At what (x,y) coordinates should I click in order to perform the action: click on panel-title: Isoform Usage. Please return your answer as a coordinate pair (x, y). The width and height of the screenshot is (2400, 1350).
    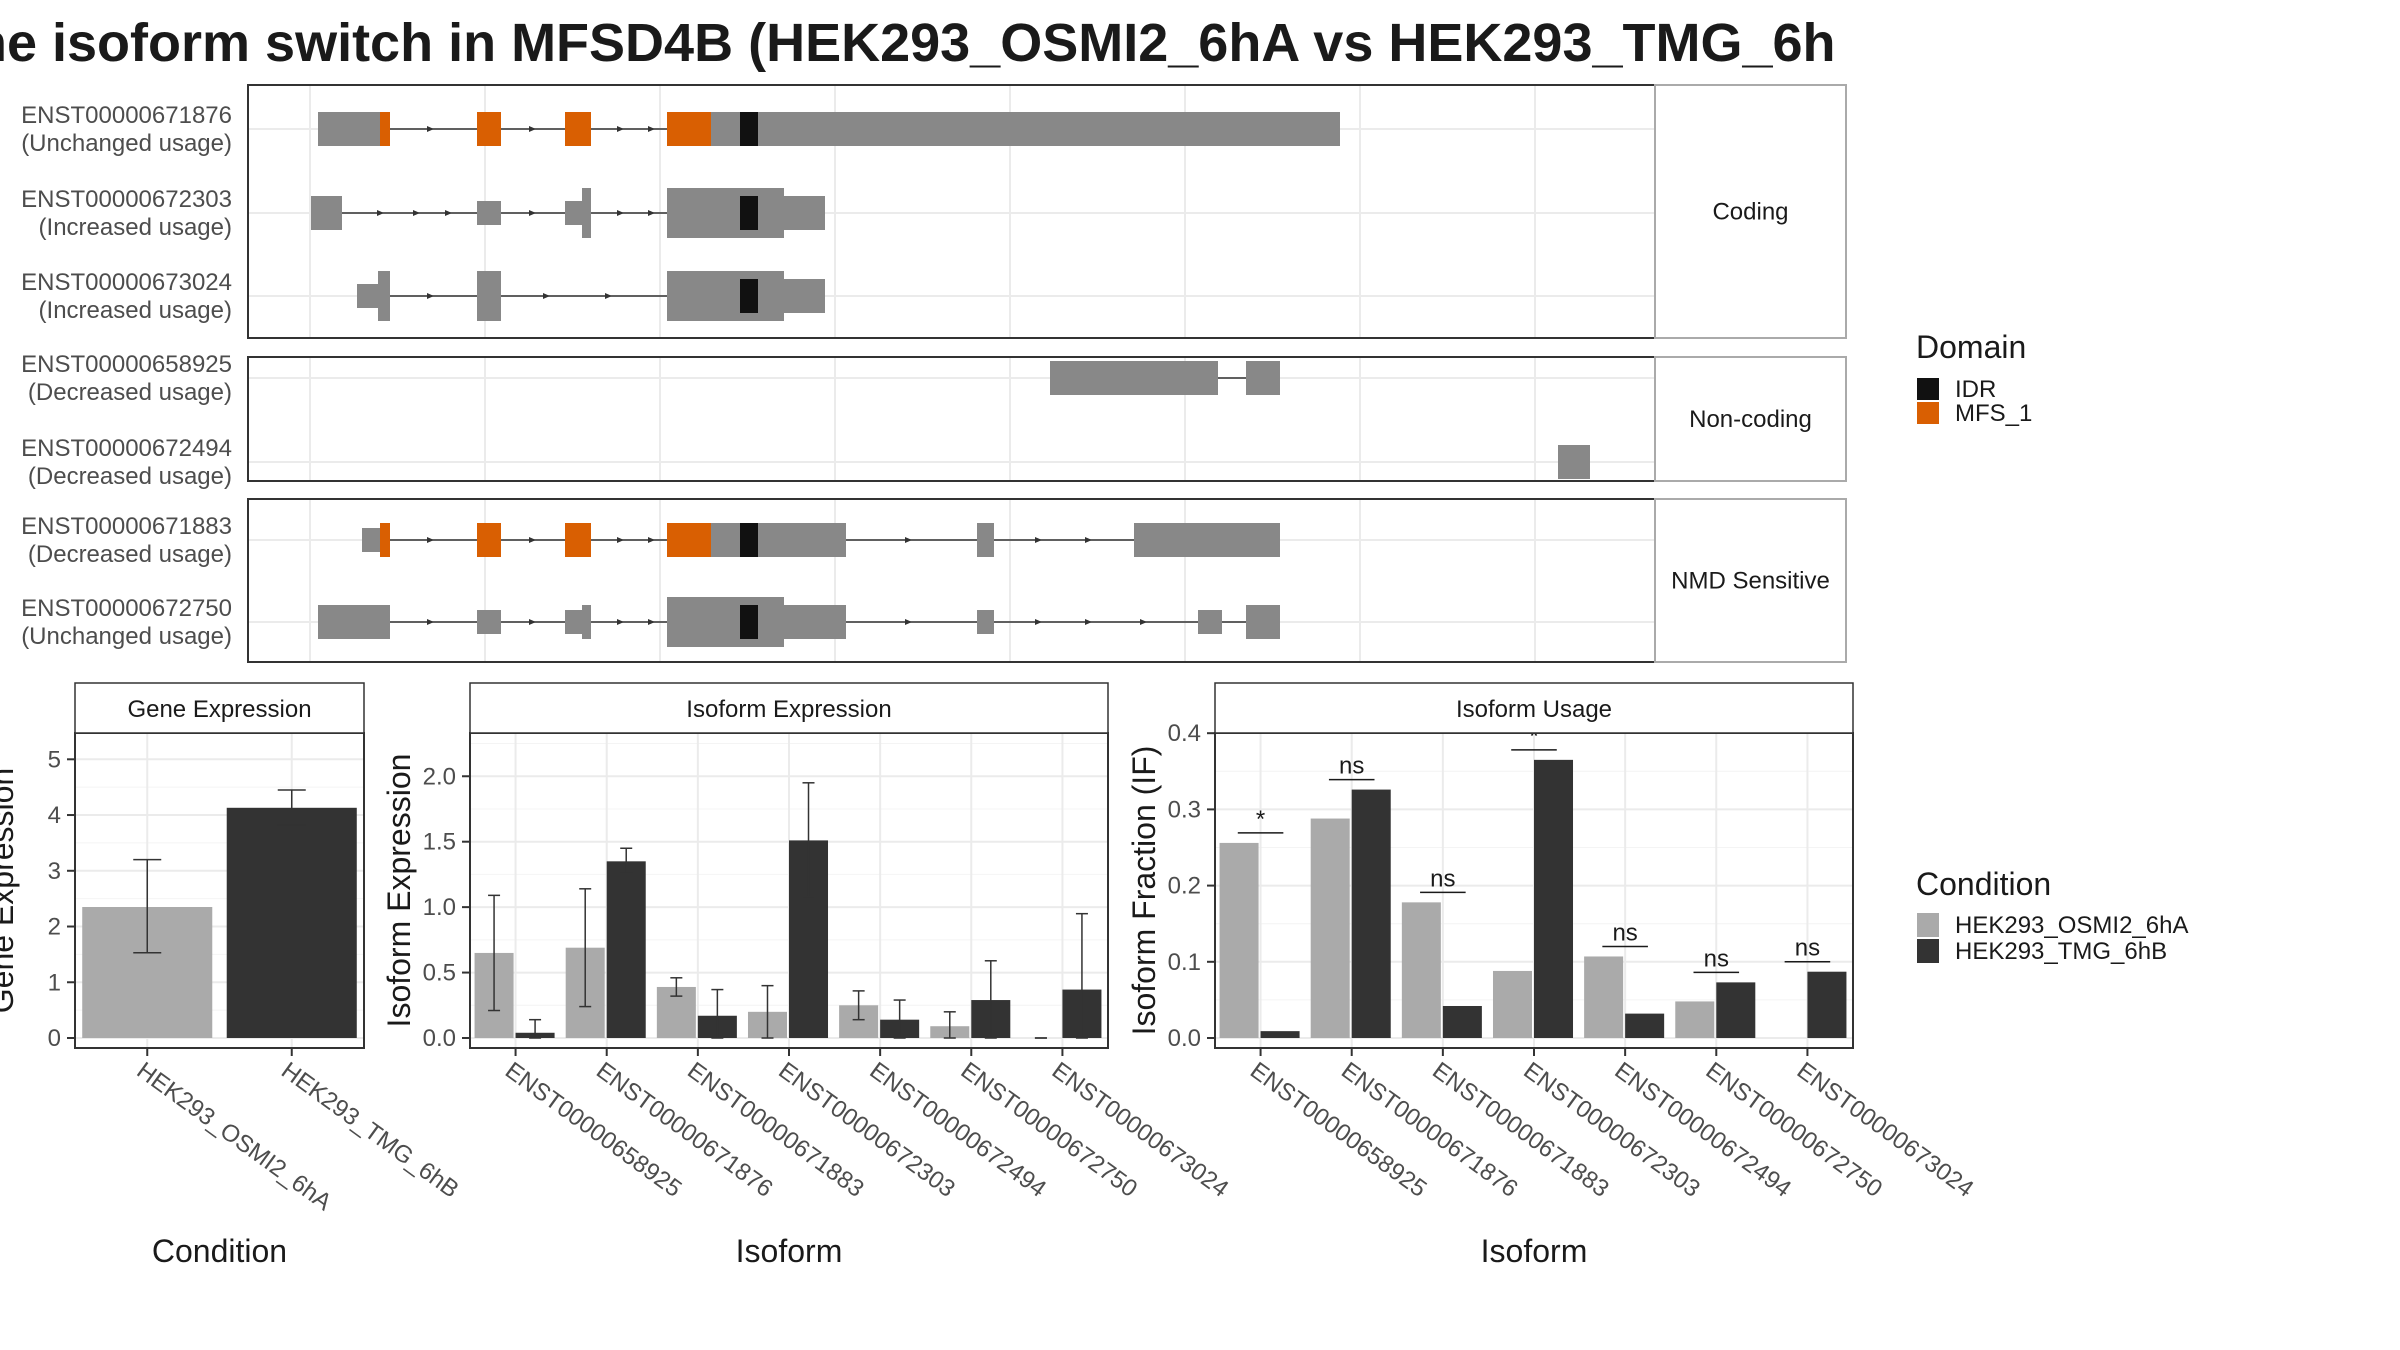
    Looking at the image, I should click on (1534, 709).